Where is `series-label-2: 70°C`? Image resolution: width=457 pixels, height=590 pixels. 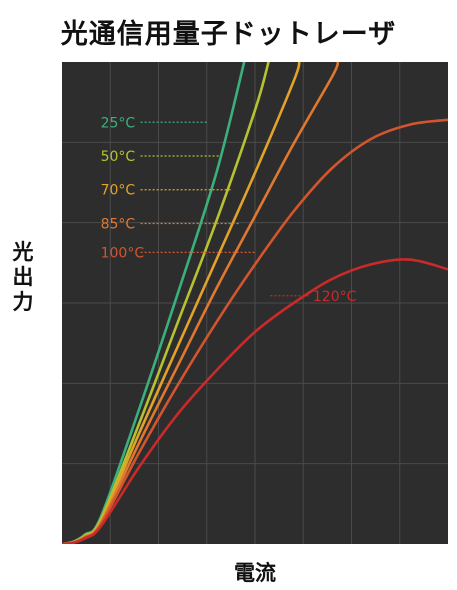
series-label-2: 70°C is located at coordinates (118, 191).